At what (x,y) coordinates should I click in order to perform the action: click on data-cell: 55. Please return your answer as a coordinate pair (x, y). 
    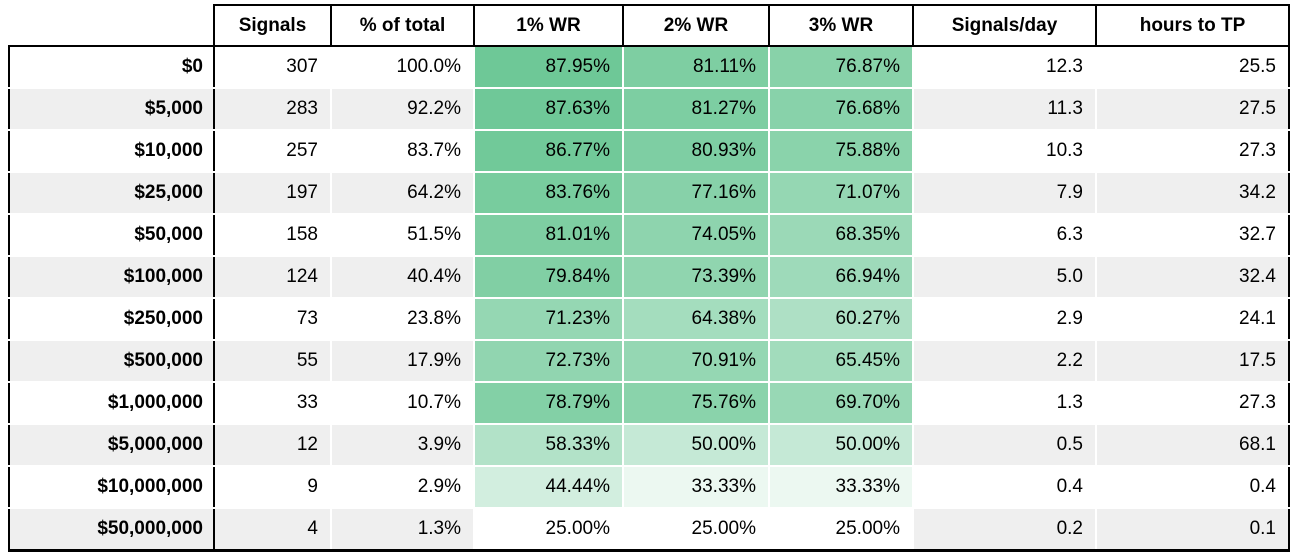
    Looking at the image, I should click on (273, 361).